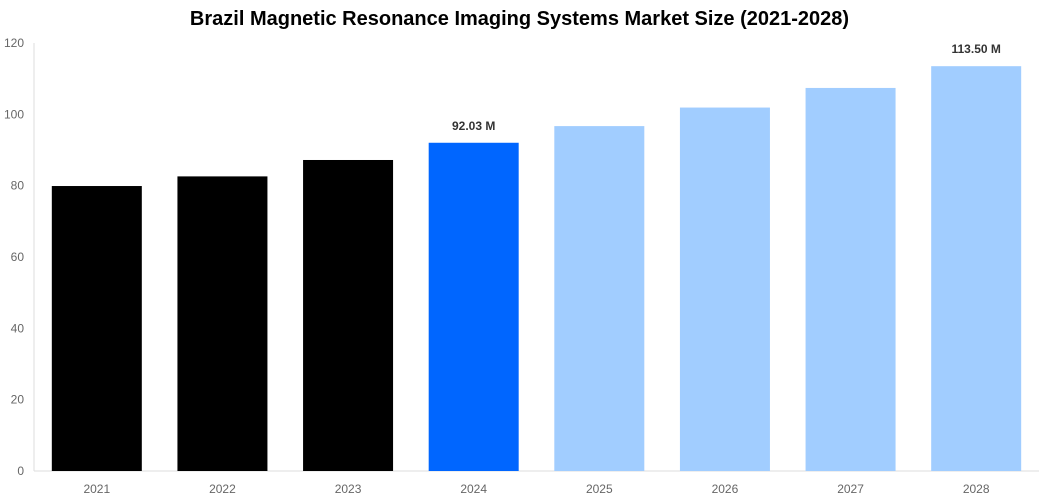  Describe the element at coordinates (96, 489) in the screenshot. I see `x-tick-label: 2021` at that location.